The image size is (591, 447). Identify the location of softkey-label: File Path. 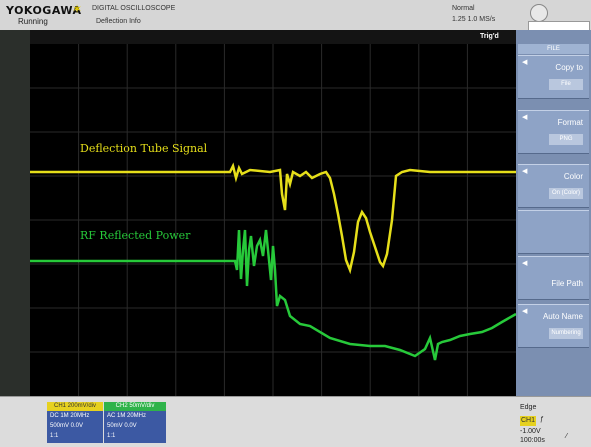
(567, 283).